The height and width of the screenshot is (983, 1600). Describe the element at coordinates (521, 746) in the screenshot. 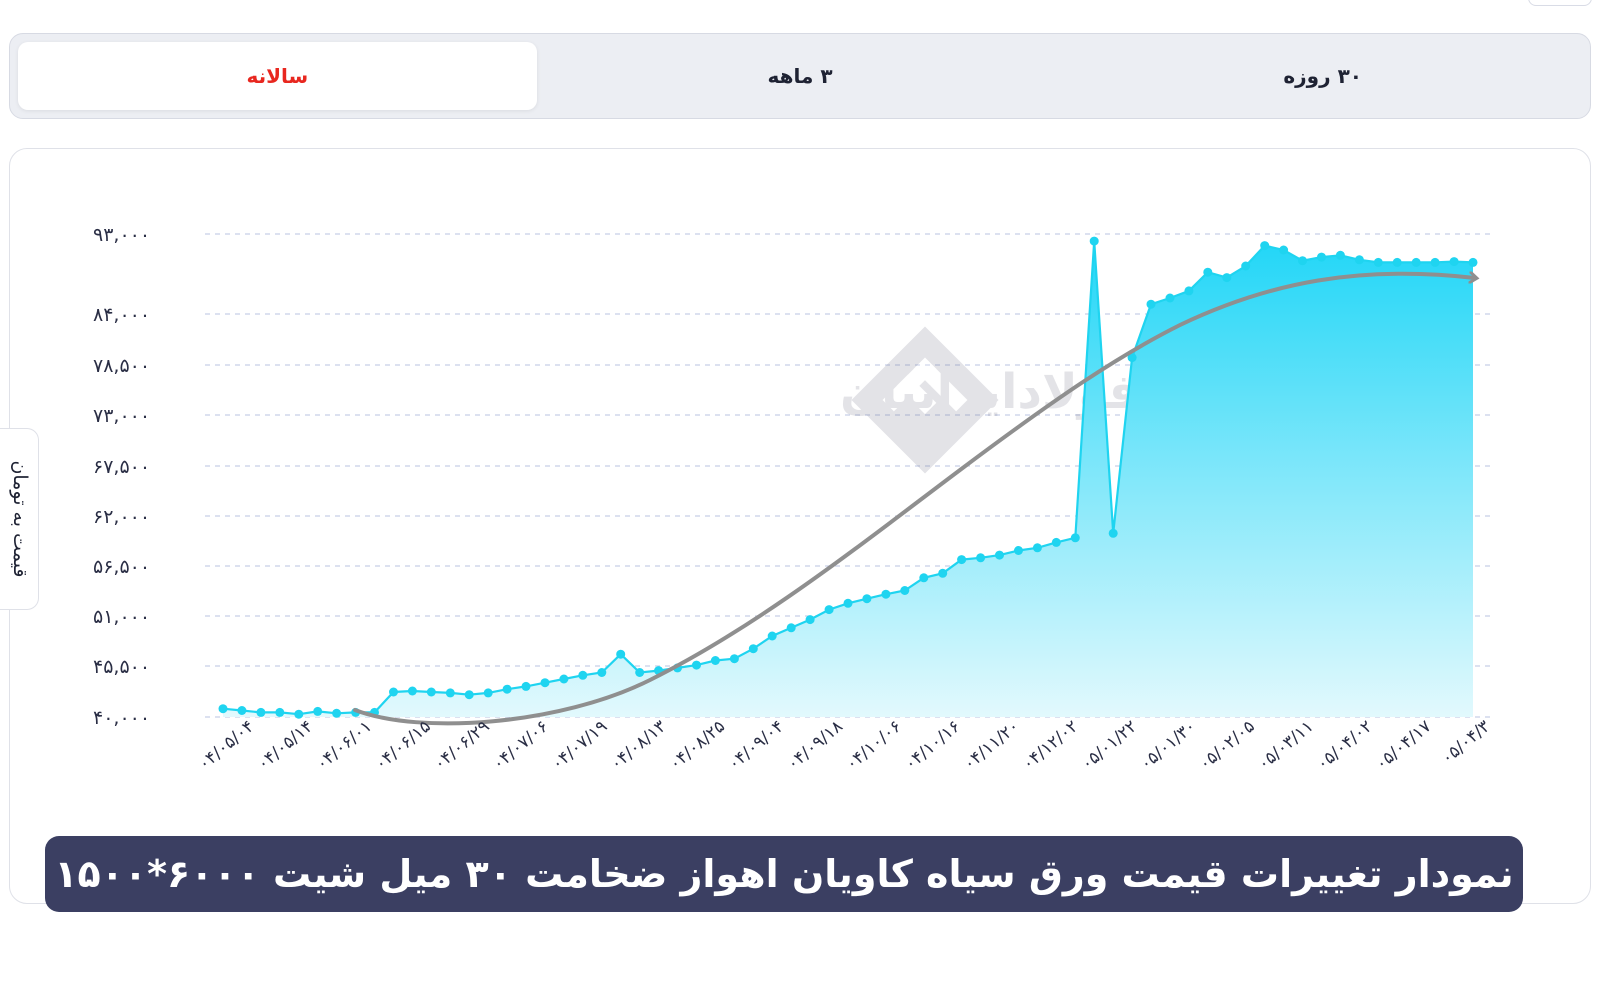

I see `x-tick-label: ۰۴/۰۷/۰۶` at that location.